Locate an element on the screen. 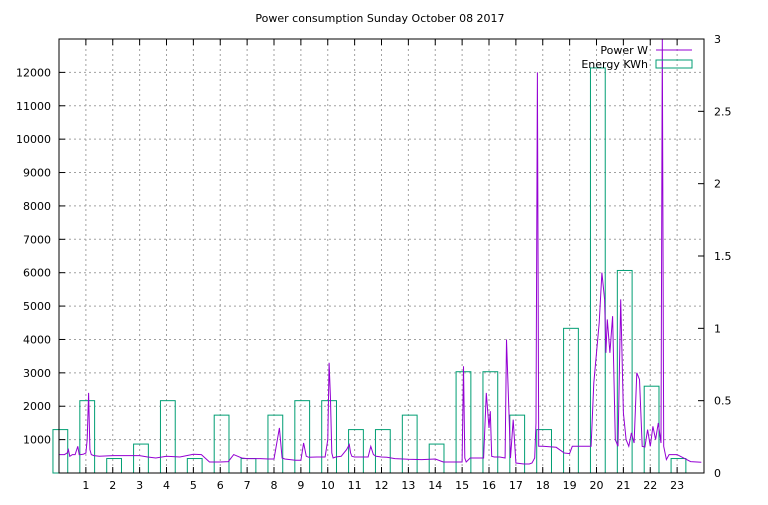 The image size is (768, 505). legend-power-label: Power W is located at coordinates (624, 50).